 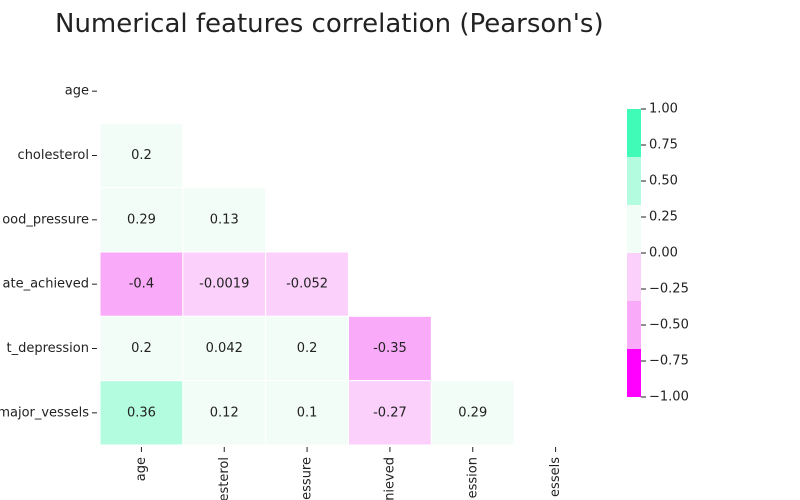 What do you see at coordinates (141, 469) in the screenshot?
I see `x-tick-label: age` at bounding box center [141, 469].